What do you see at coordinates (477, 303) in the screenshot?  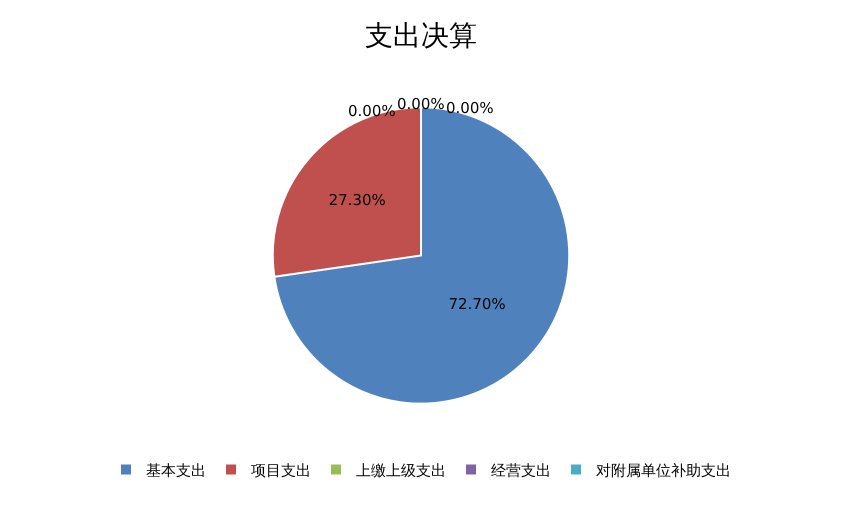 I see `data-label: 72.70%` at bounding box center [477, 303].